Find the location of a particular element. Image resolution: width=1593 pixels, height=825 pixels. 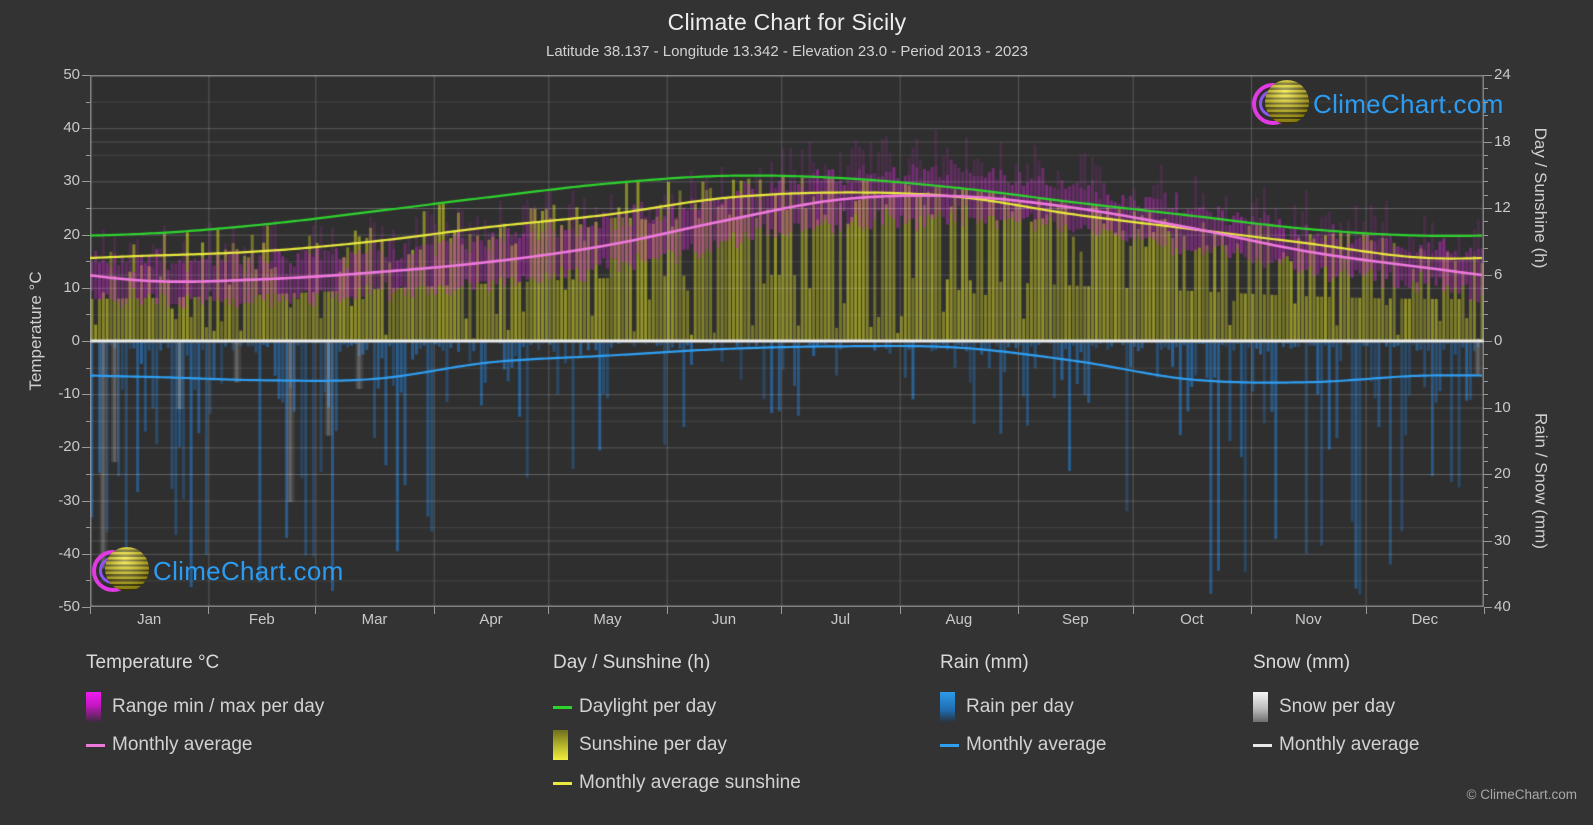

left-axis-tick-label: 30 is located at coordinates (71, 181).